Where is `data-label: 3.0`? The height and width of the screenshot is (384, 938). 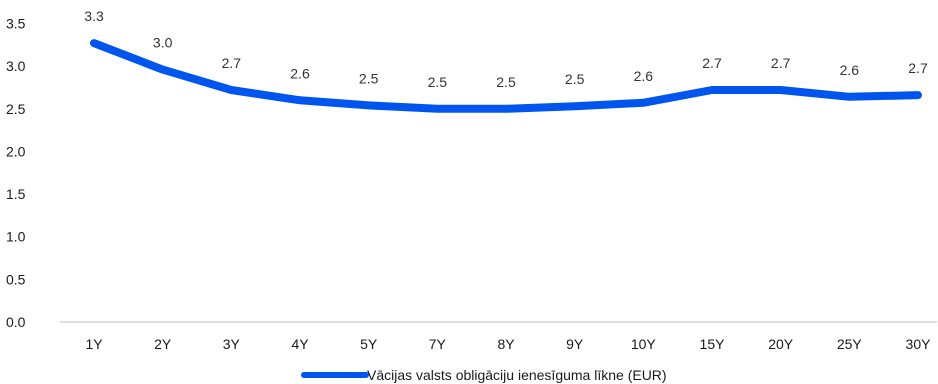
data-label: 3.0 is located at coordinates (163, 43).